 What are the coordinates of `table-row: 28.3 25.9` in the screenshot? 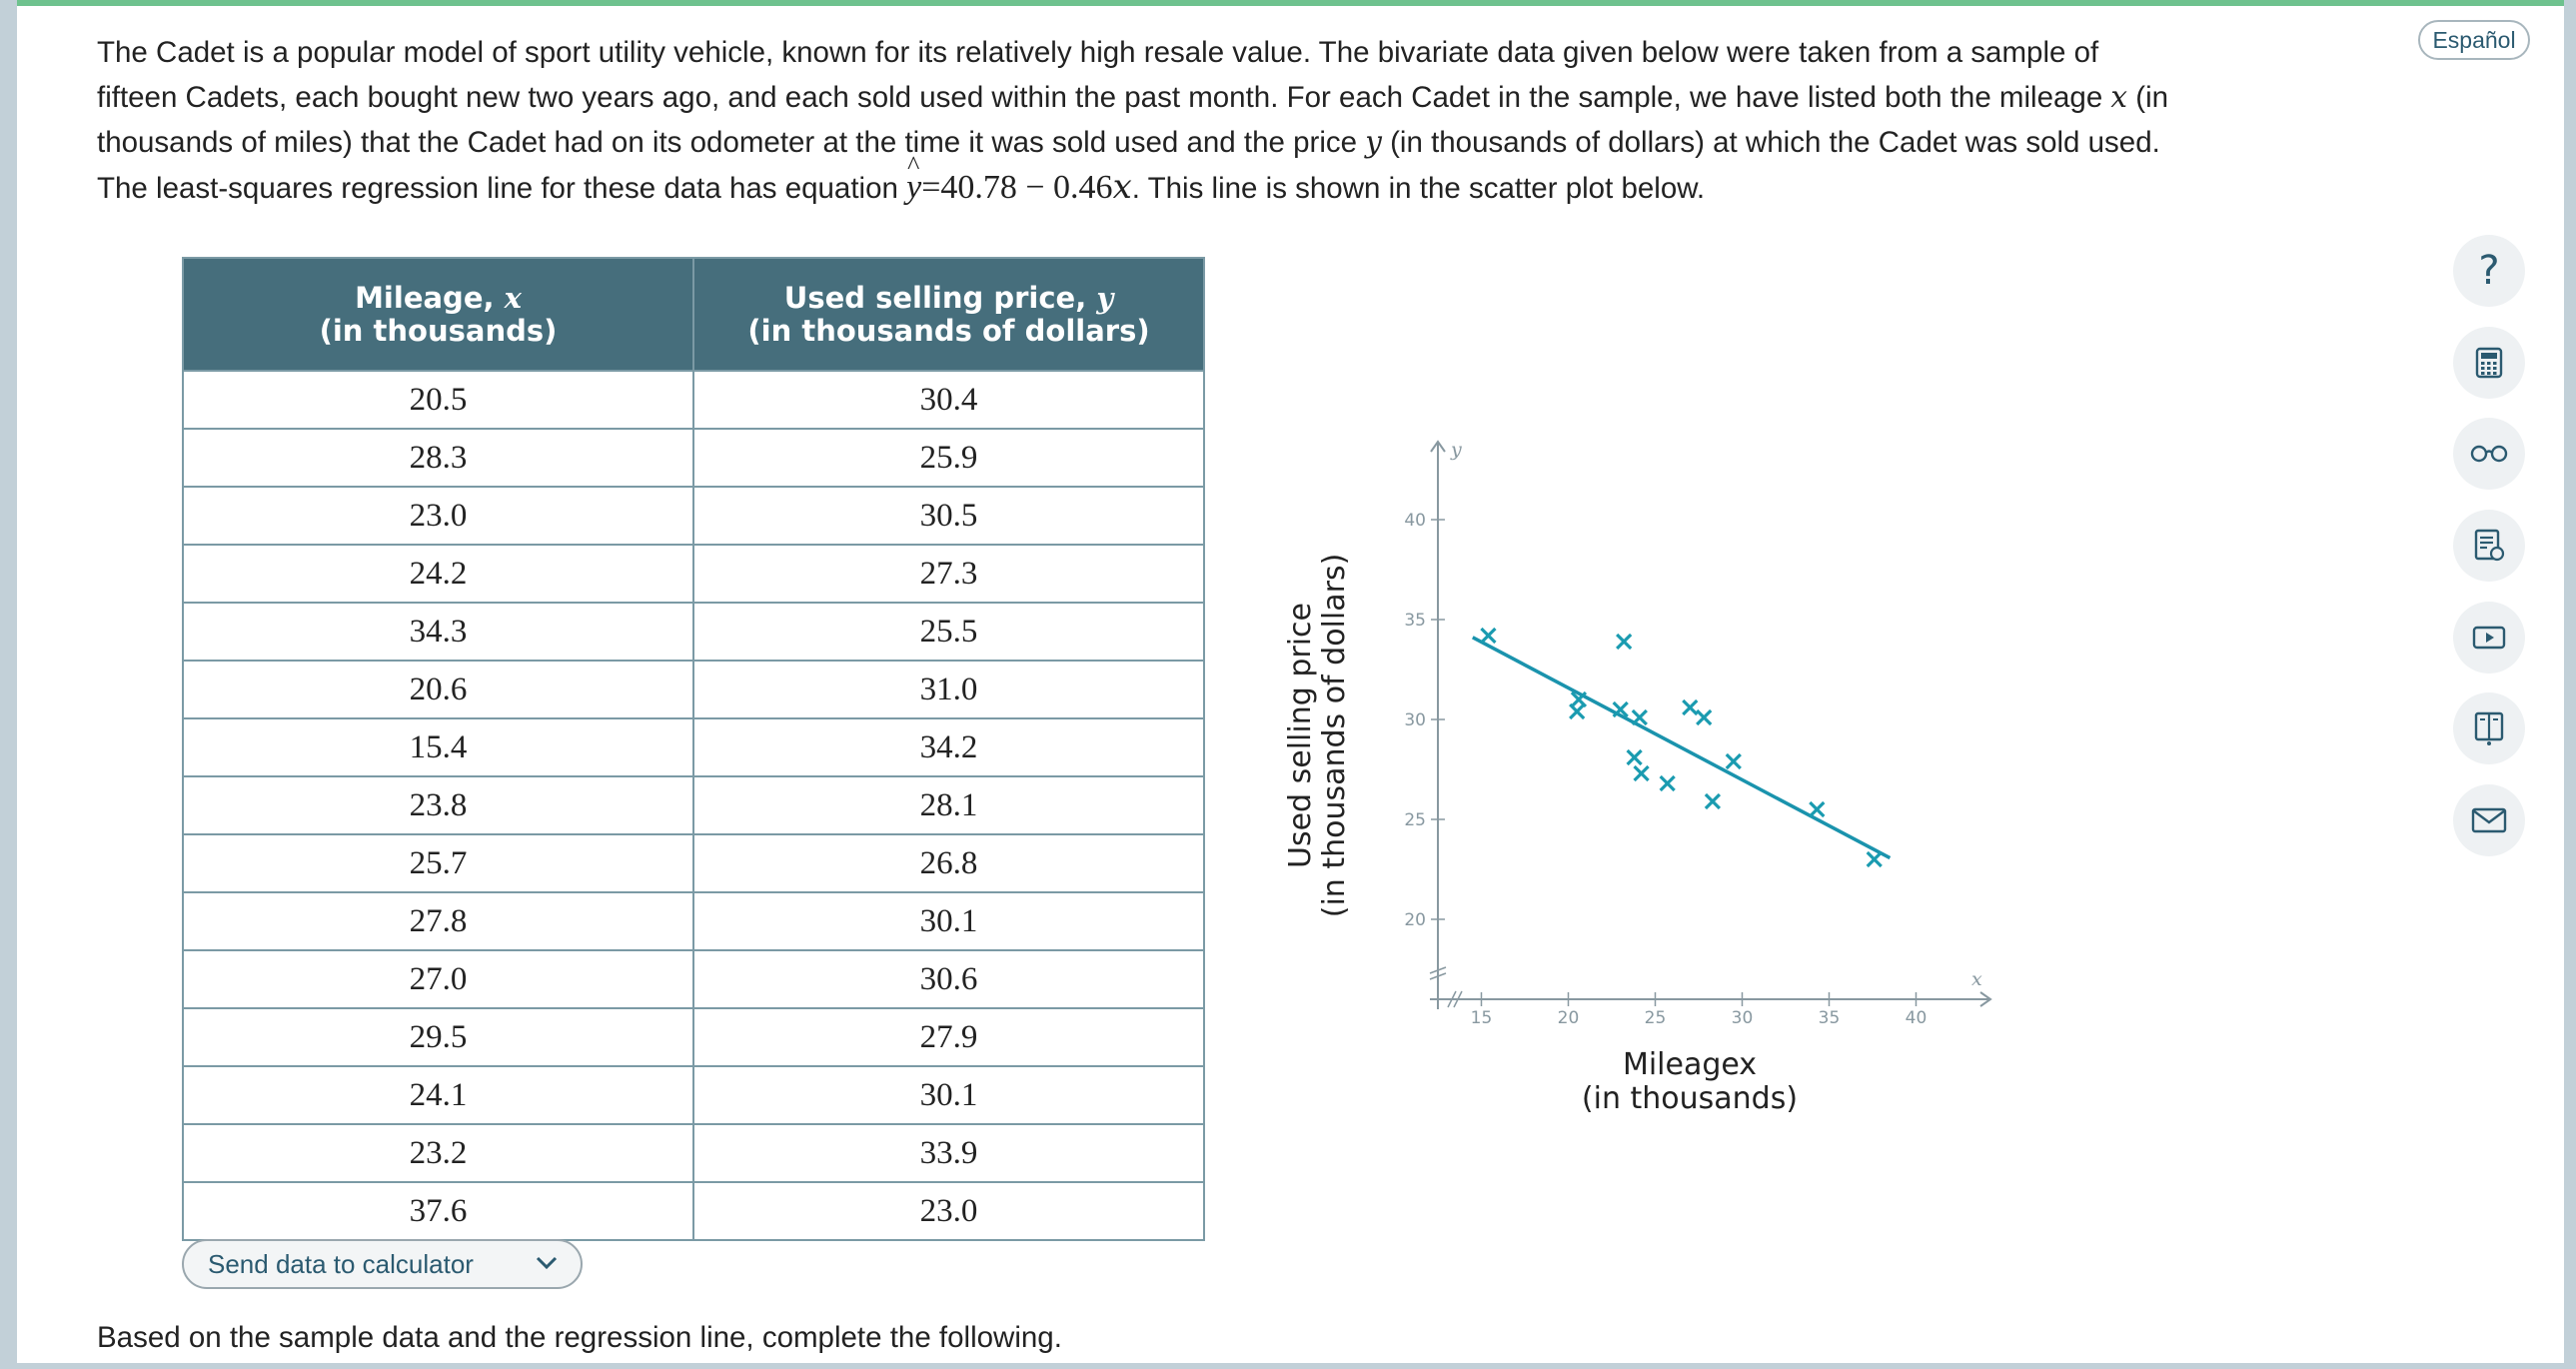 It's located at (693, 458).